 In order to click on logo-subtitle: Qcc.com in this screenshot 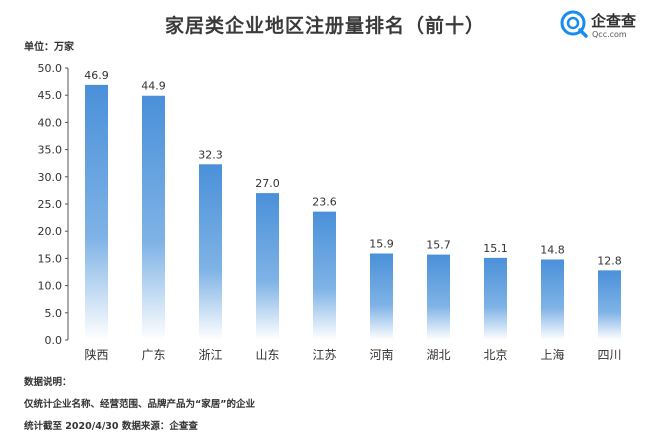, I will do `click(609, 34)`.